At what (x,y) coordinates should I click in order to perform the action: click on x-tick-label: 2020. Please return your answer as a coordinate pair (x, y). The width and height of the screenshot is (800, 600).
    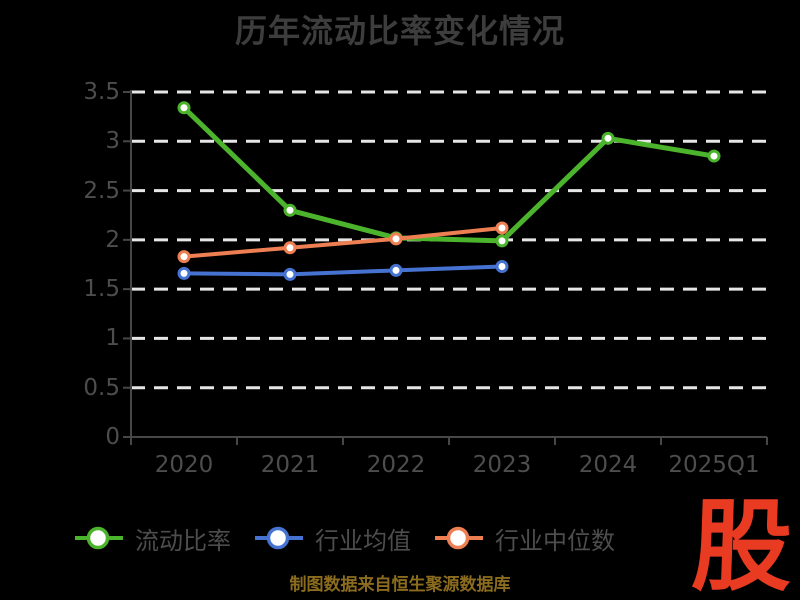
    Looking at the image, I should click on (184, 465).